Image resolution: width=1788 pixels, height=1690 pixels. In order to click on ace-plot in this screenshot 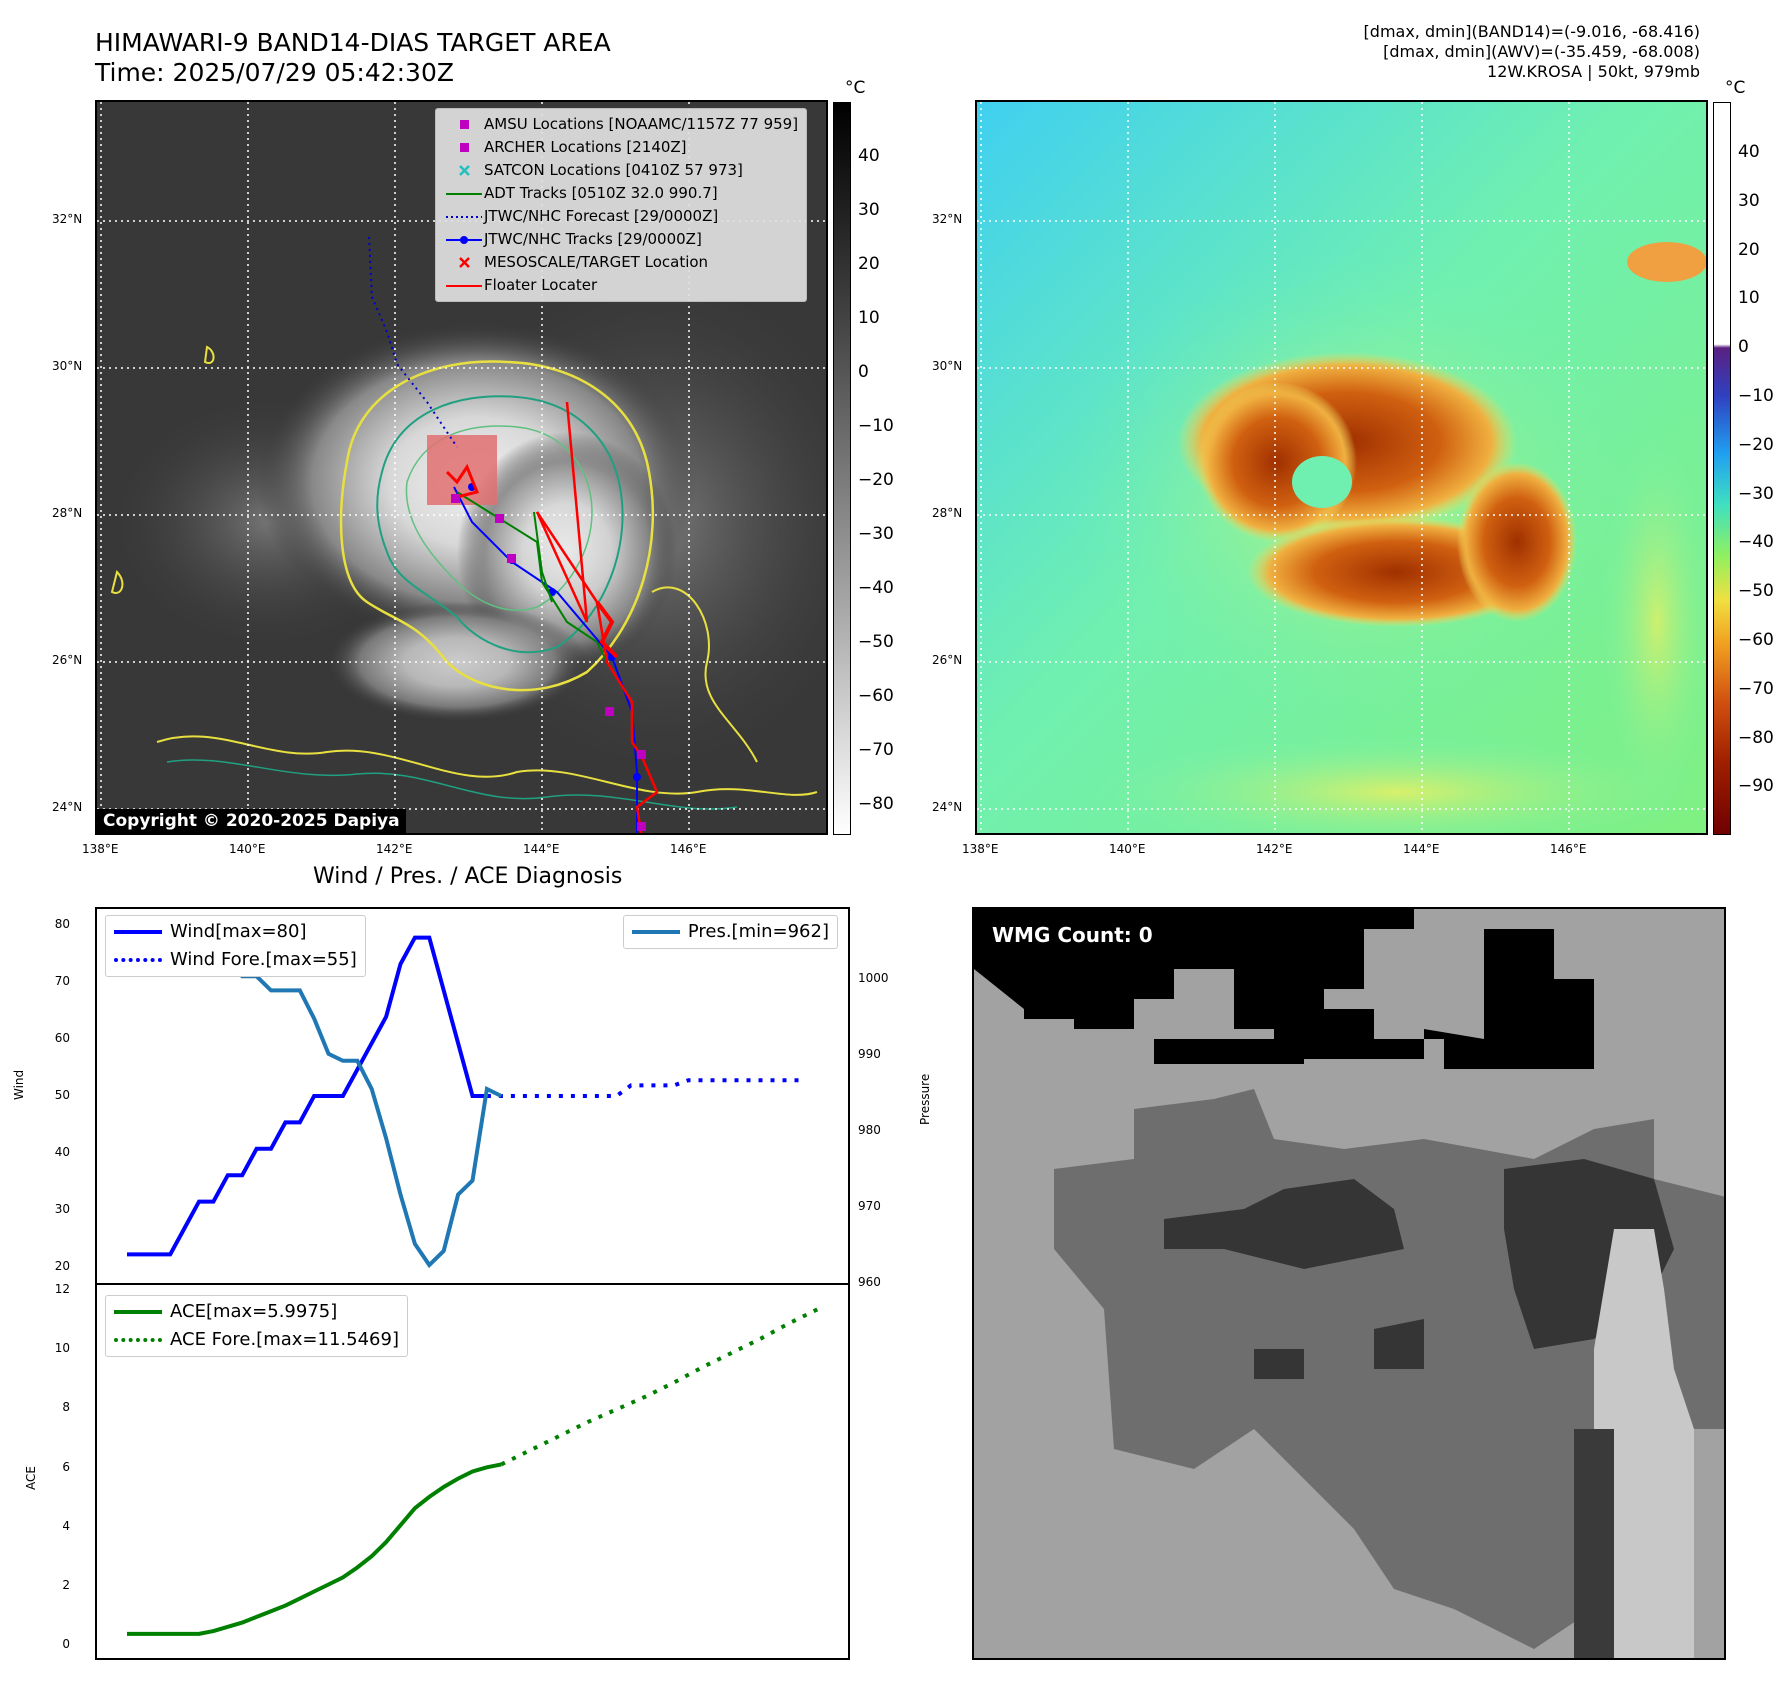, I will do `click(473, 1471)`.